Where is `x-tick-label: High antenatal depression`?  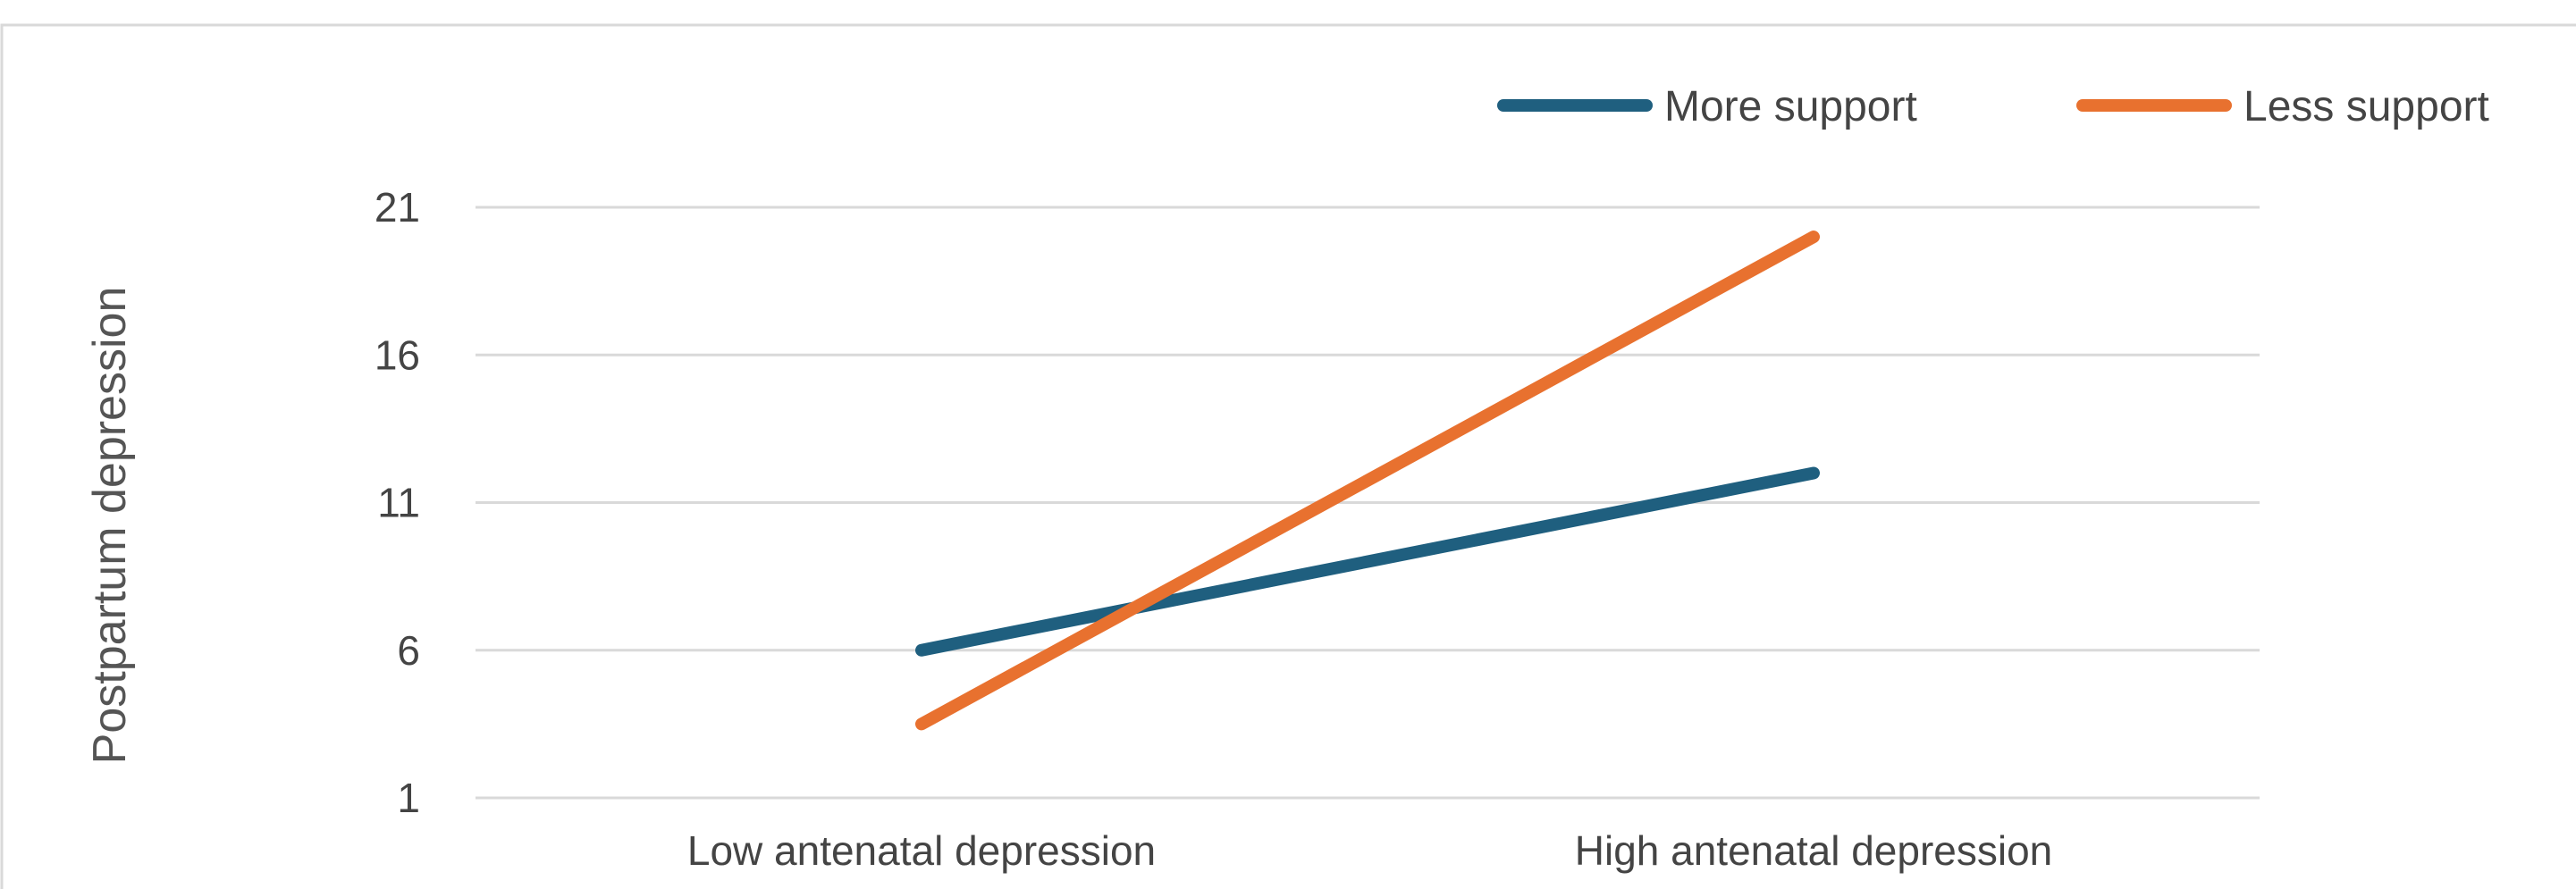 x-tick-label: High antenatal depression is located at coordinates (1814, 850).